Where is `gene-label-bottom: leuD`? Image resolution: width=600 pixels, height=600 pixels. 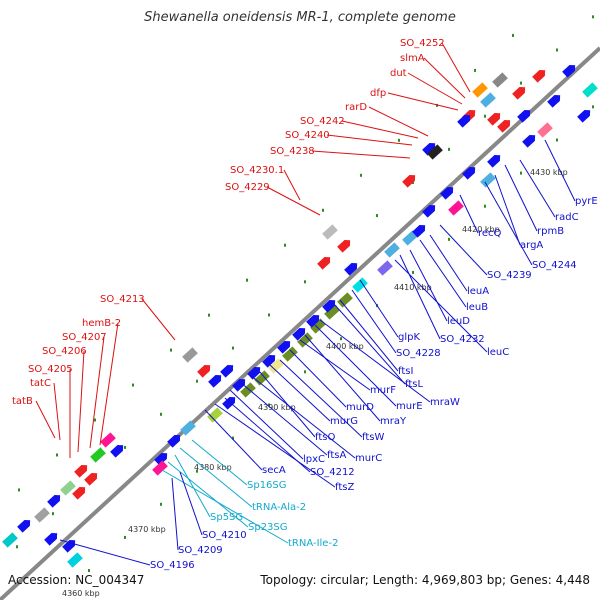
gene-label-bottom: leuD is located at coordinates (458, 321).